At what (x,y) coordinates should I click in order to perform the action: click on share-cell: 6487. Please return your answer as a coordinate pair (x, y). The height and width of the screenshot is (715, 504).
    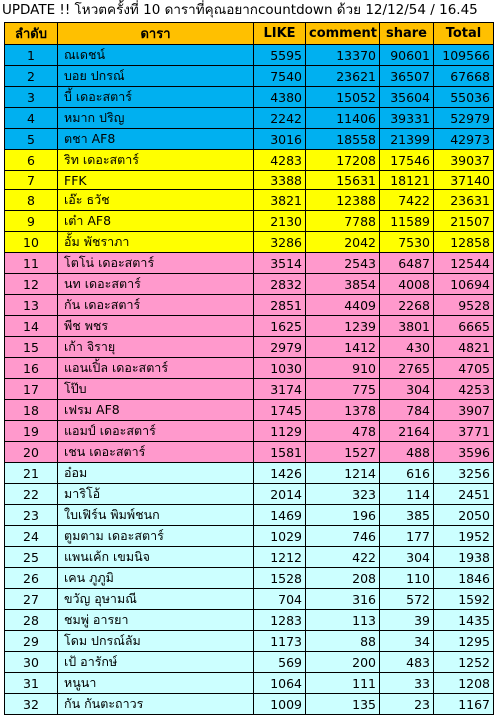
    Looking at the image, I should click on (406, 263).